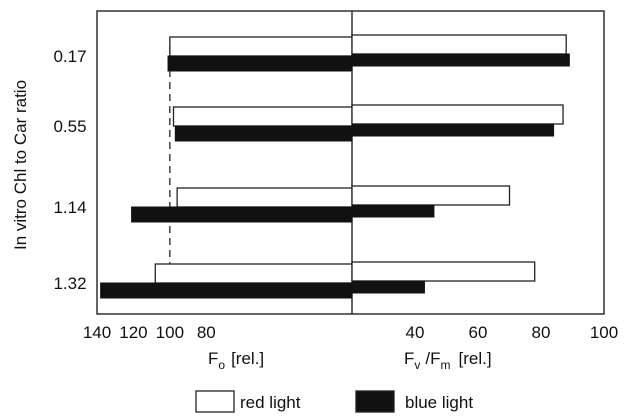 The width and height of the screenshot is (627, 419). I want to click on x-tick-label-fvfm: 60, so click(478, 332).